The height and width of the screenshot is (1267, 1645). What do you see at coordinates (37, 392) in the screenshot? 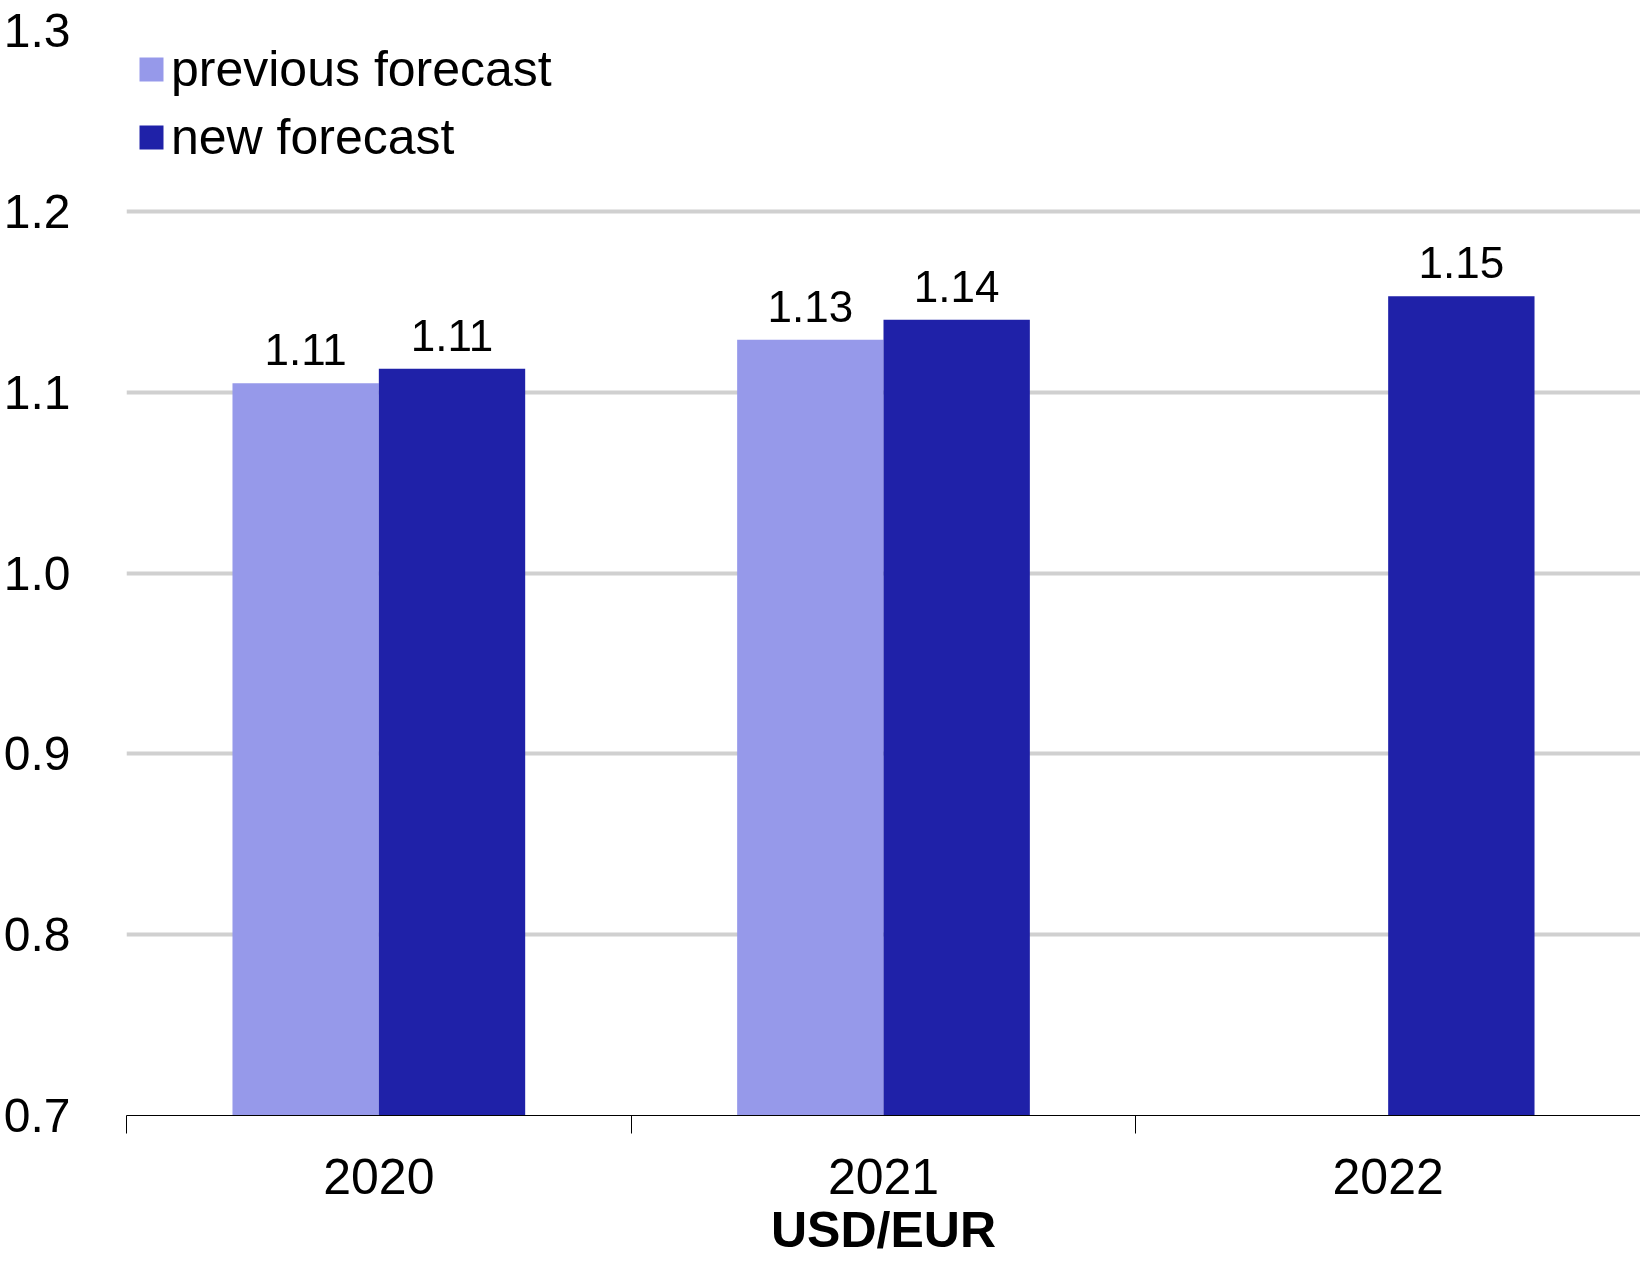
I see `y-tick-label: 1.1` at bounding box center [37, 392].